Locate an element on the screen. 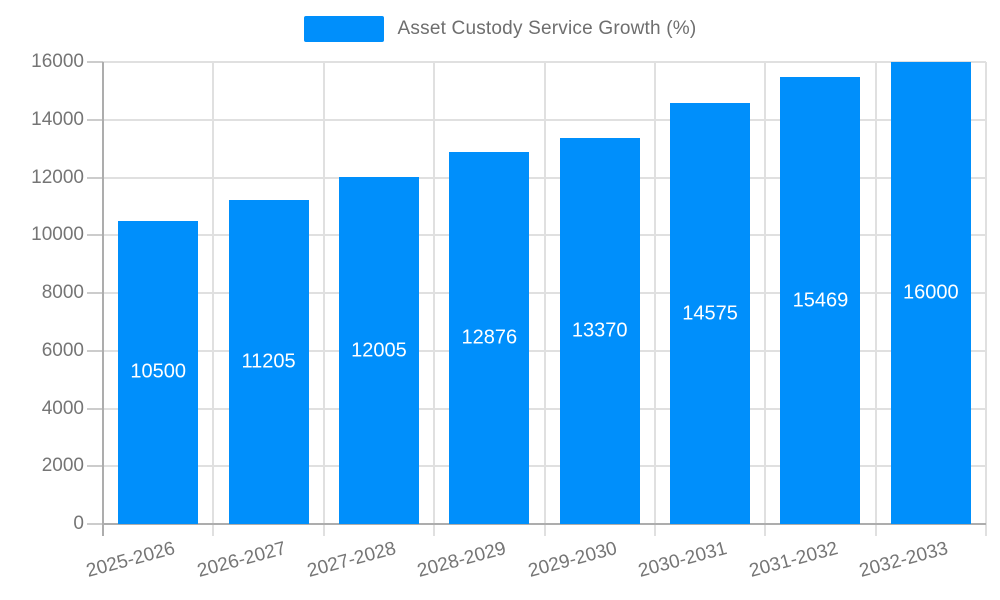  y-tick-label: 14000 is located at coordinates (57, 119).